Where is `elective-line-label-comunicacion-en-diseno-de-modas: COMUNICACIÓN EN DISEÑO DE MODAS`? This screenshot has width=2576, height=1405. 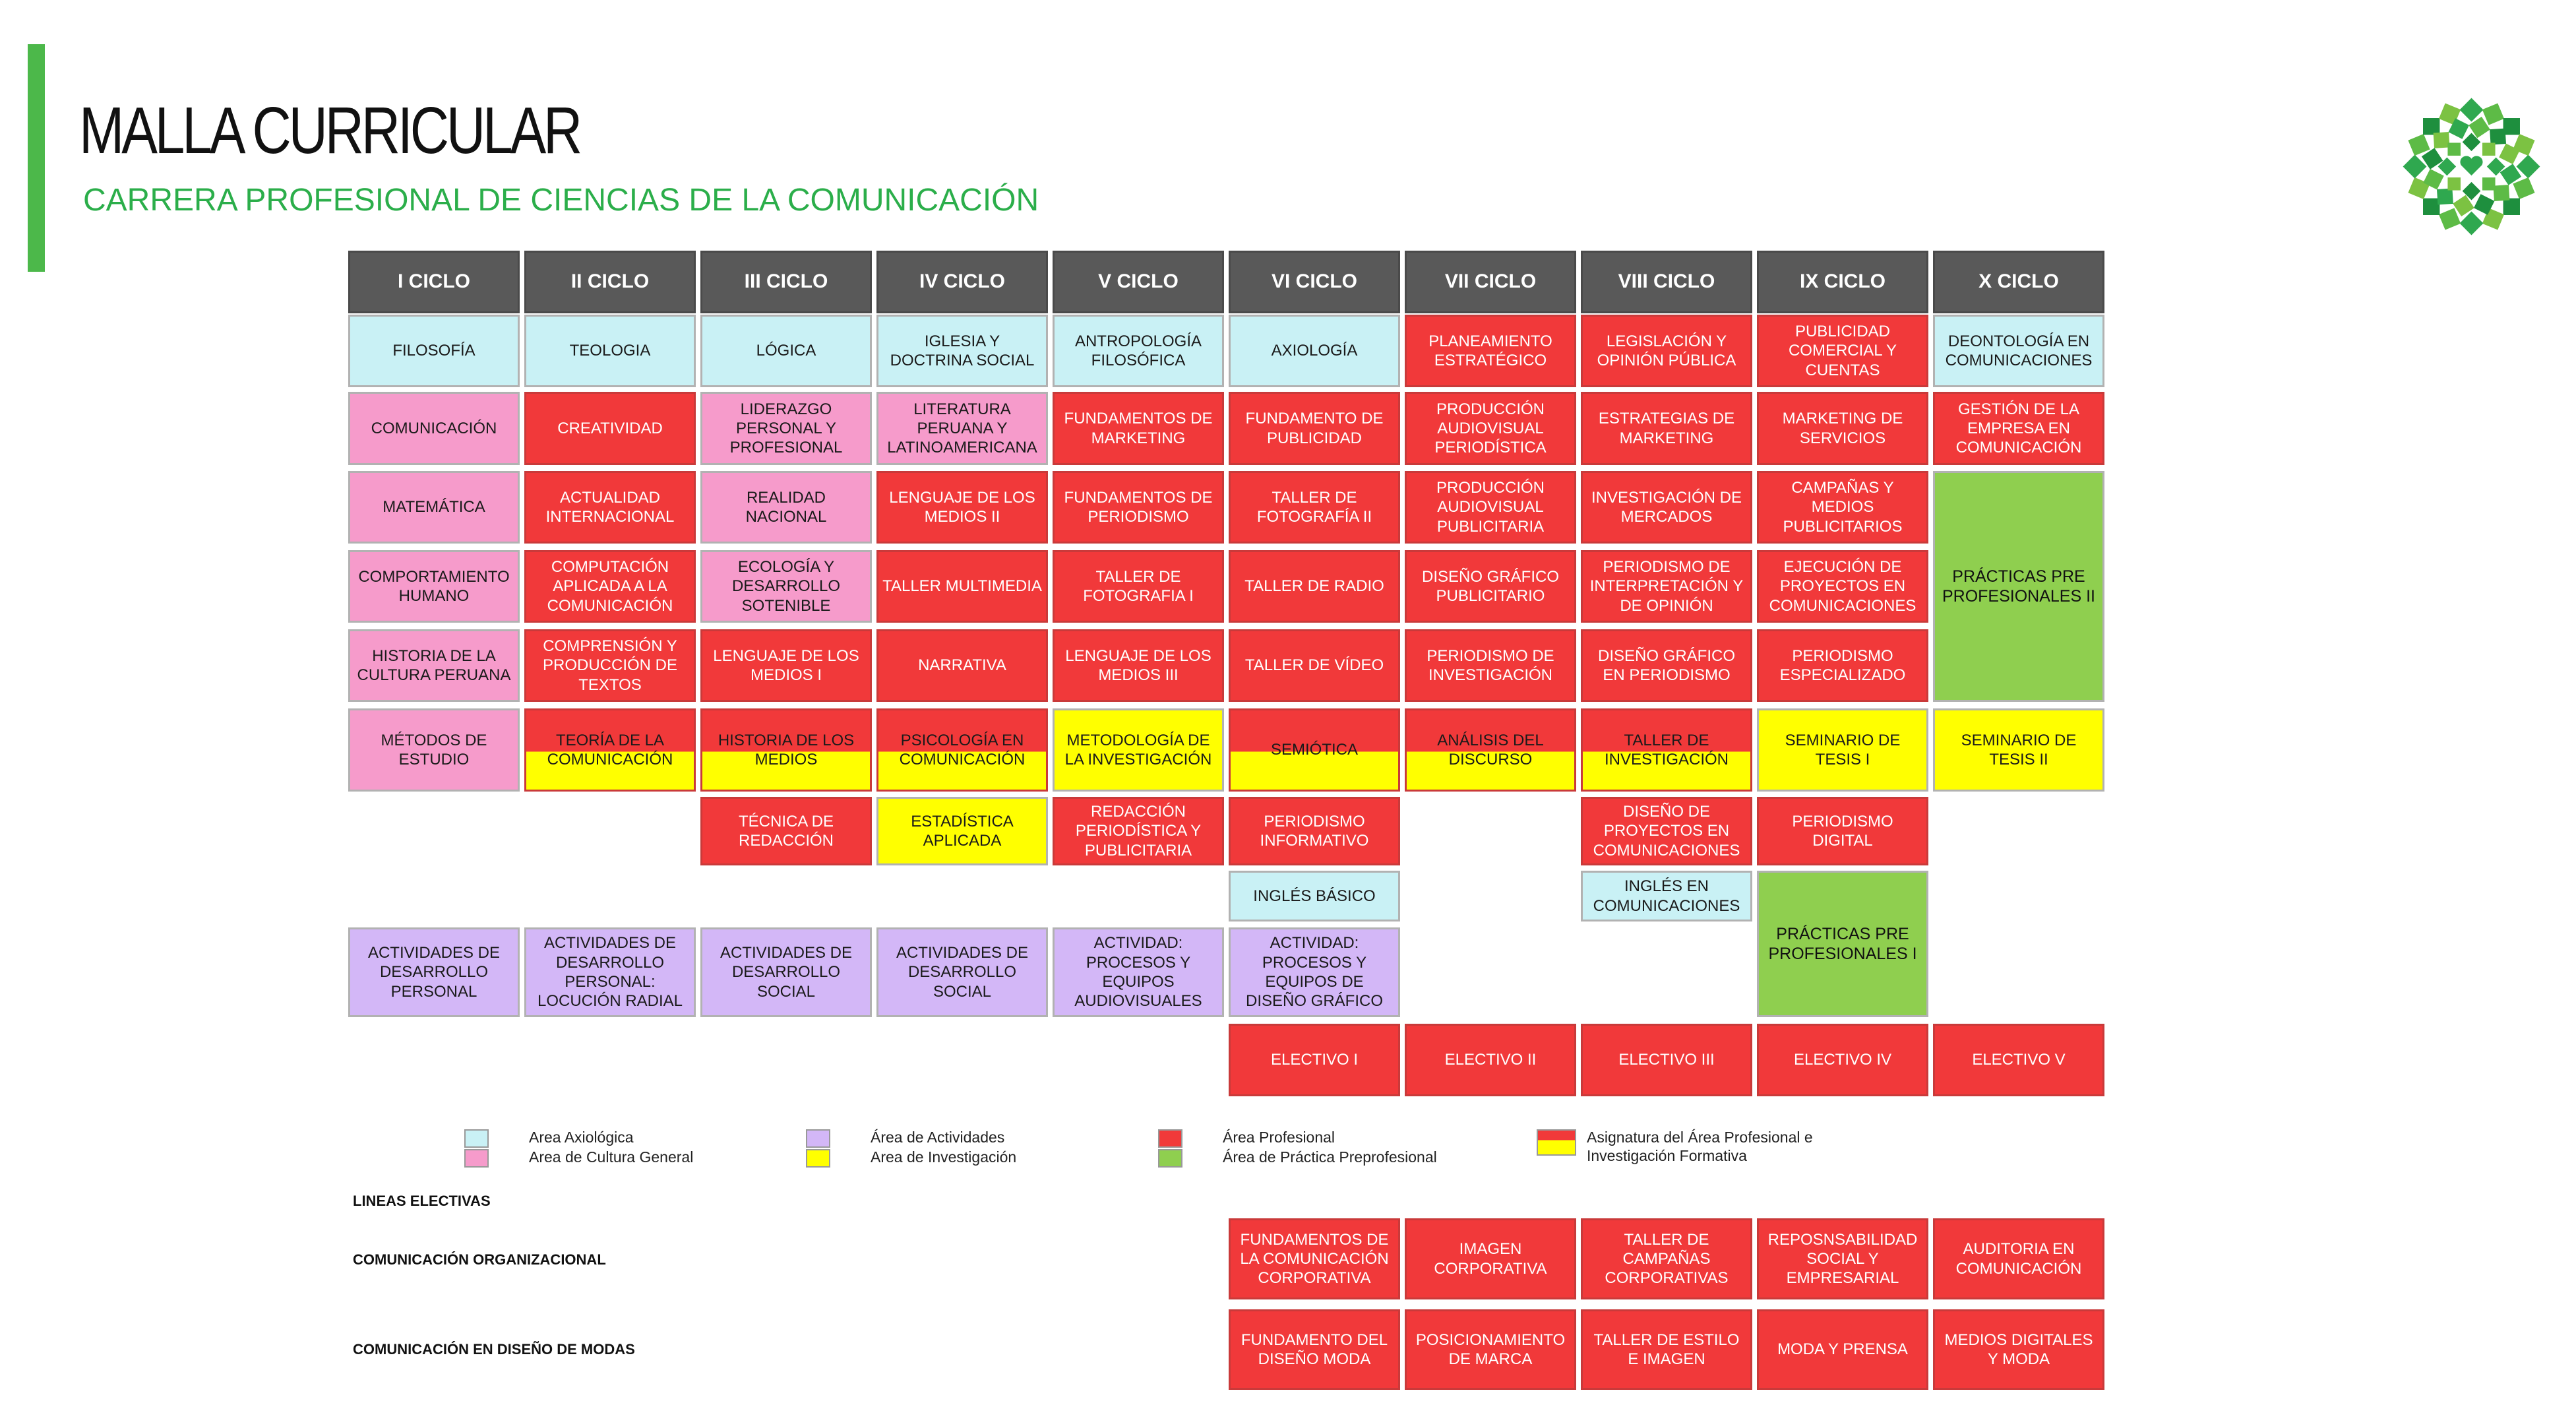 elective-line-label-comunicacion-en-diseno-de-modas: COMUNICACIÓN EN DISEÑO DE MODAS is located at coordinates (494, 1349).